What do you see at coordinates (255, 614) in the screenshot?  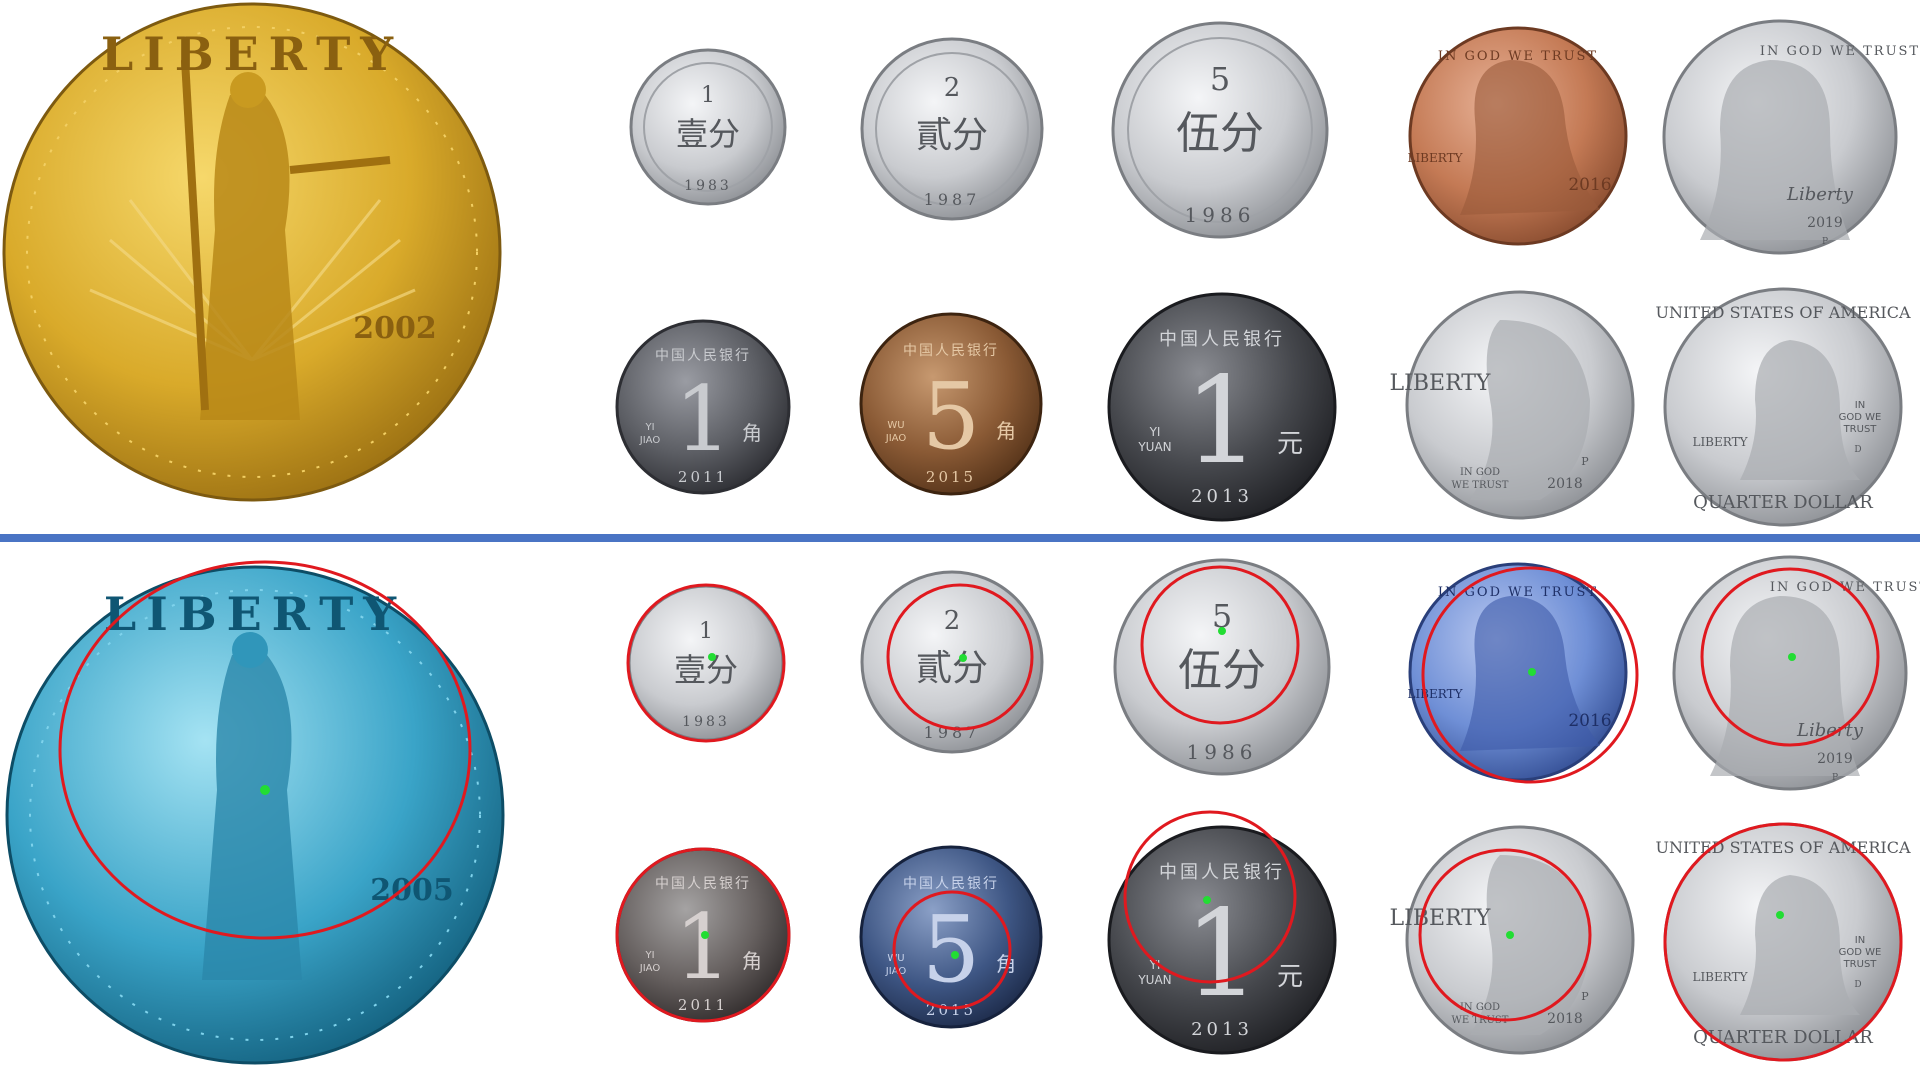 I see `eagle-detected-liberty-text: LIBERTY` at bounding box center [255, 614].